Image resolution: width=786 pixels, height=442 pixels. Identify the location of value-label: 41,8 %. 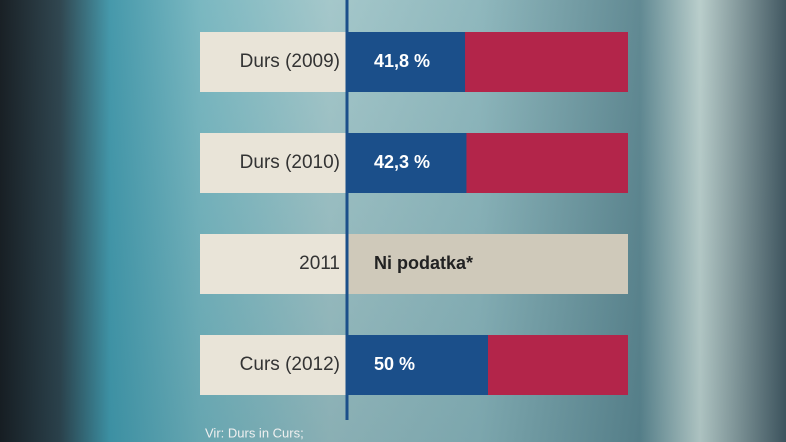
(402, 61).